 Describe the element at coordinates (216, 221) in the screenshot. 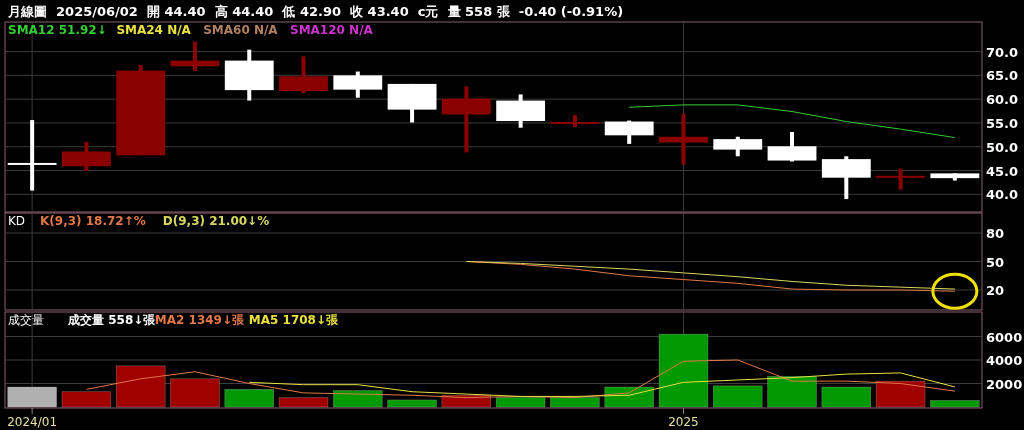

I see `text: D(9,3) 21.00↓%` at that location.